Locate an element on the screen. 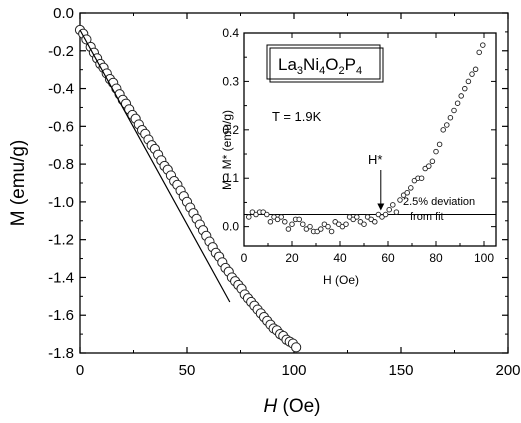  main-y-tick-label: 0.0 is located at coordinates (63, 13).